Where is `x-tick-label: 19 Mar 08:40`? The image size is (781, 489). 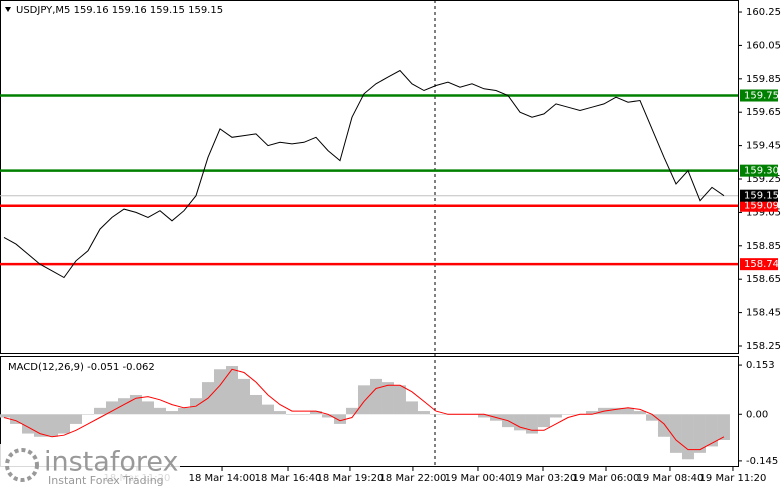 x-tick-label: 19 Mar 08:40 is located at coordinates (670, 478).